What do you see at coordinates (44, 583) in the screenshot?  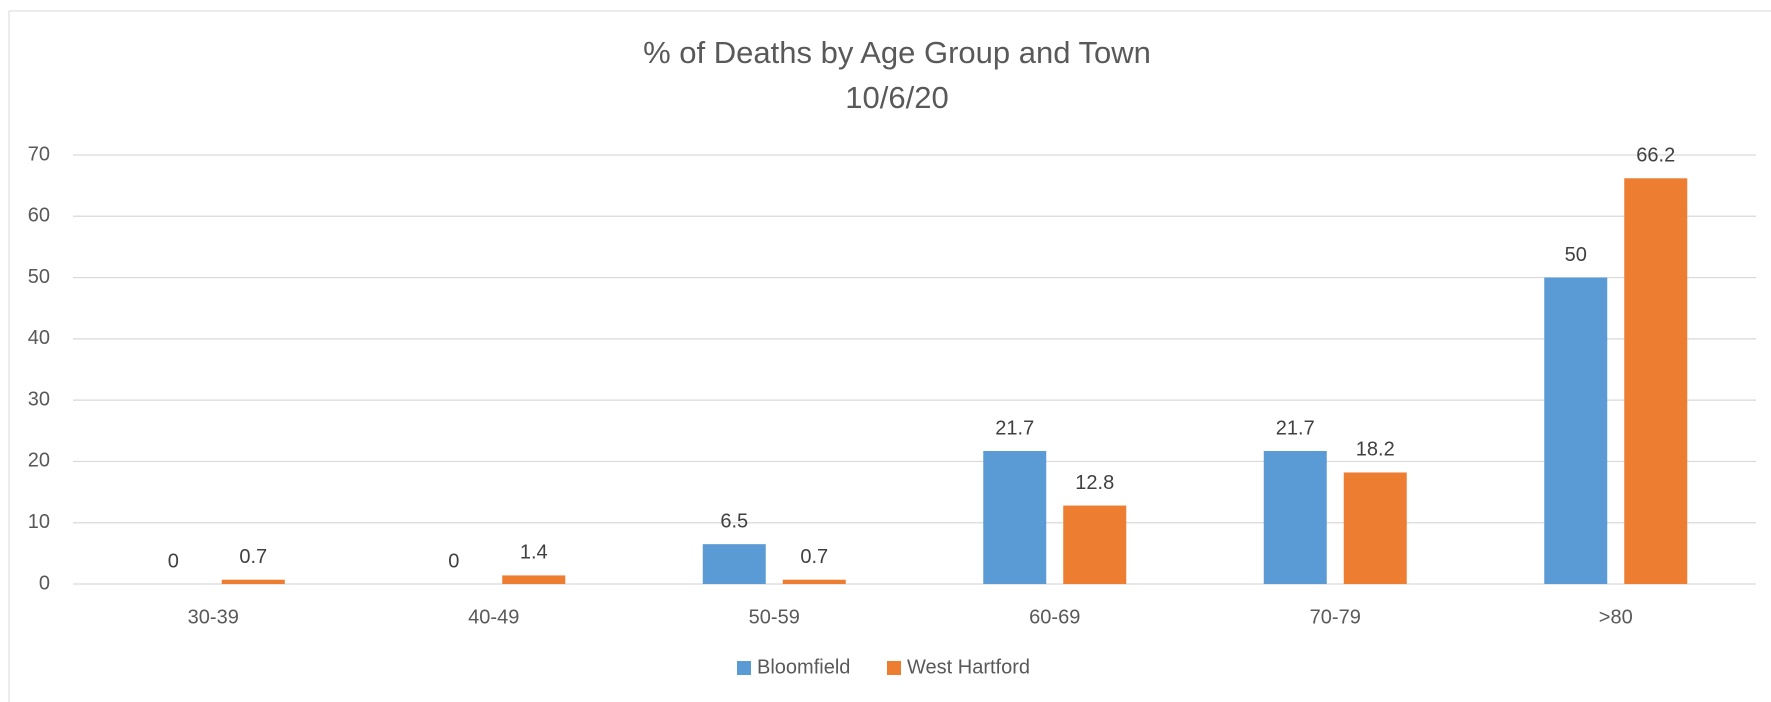 I see `y-tick-label: 0` at bounding box center [44, 583].